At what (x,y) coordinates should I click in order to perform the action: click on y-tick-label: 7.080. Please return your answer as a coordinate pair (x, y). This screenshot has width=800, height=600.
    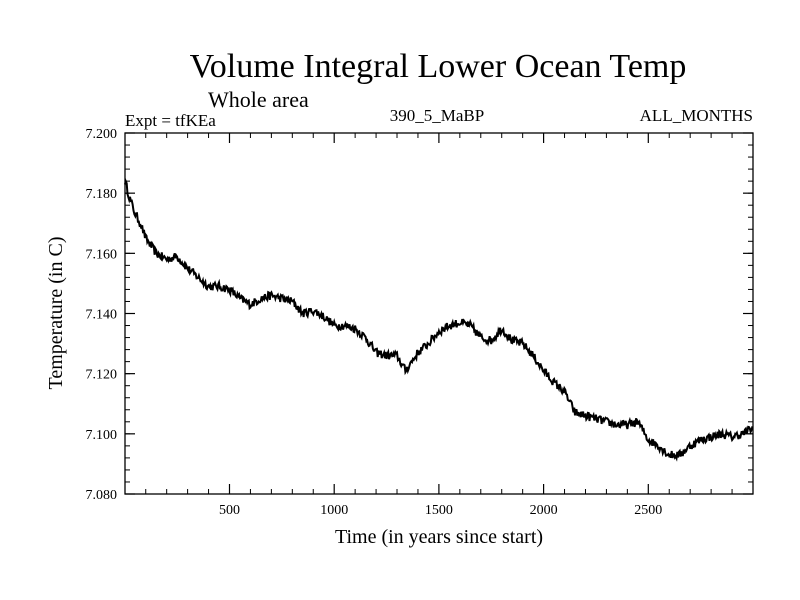
    Looking at the image, I should click on (102, 495).